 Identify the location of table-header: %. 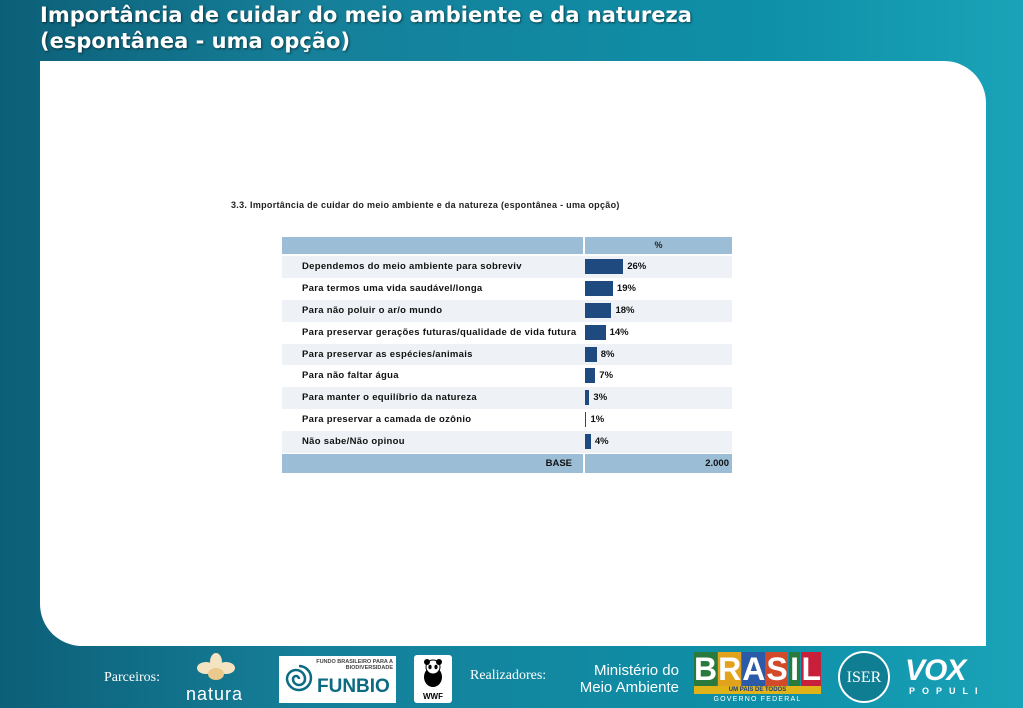
(507, 246).